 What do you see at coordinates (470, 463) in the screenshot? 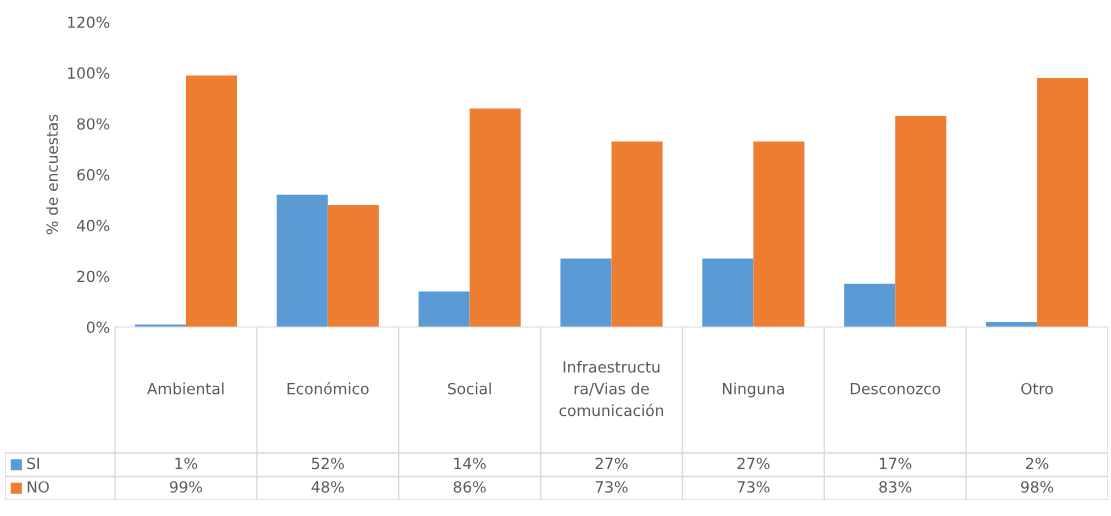
I see `data-label: 14%` at bounding box center [470, 463].